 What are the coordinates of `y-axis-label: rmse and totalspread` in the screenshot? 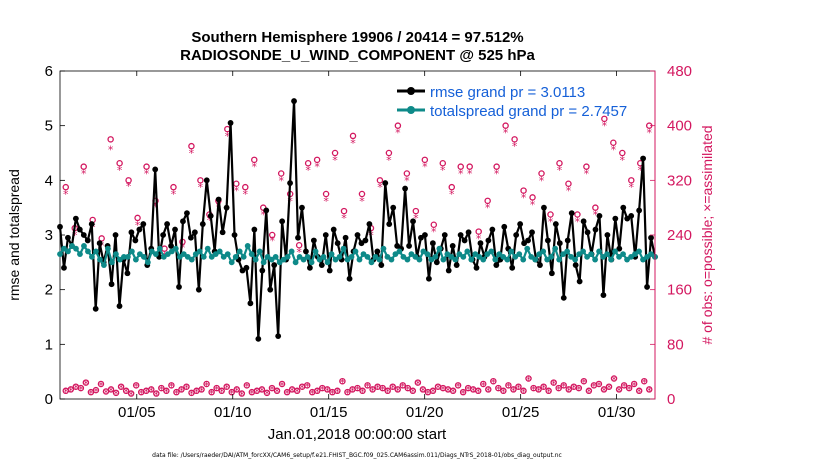 It's located at (14, 235).